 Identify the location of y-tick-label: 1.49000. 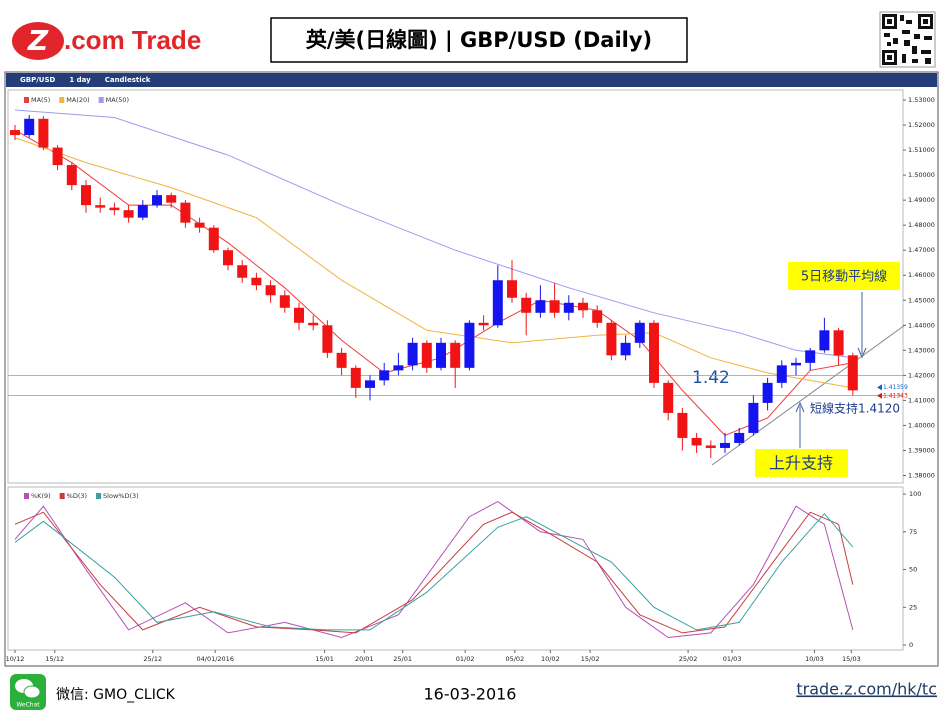
(921, 200).